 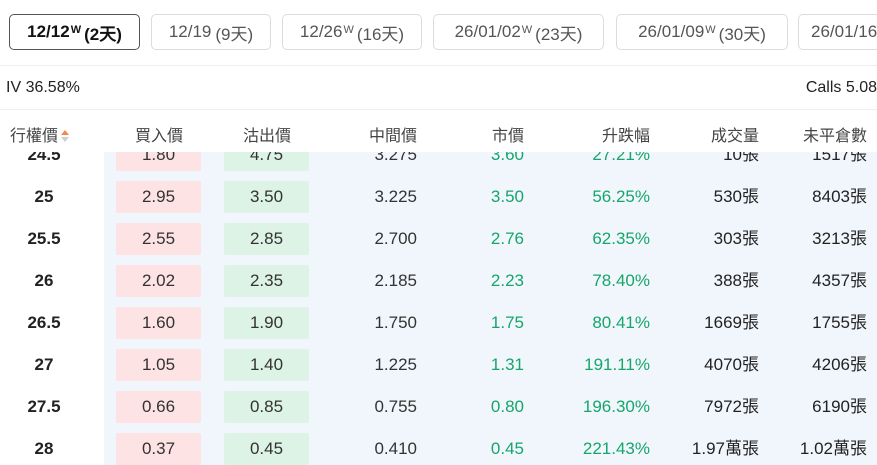 What do you see at coordinates (266, 323) in the screenshot?
I see `ask-price: 1.90` at bounding box center [266, 323].